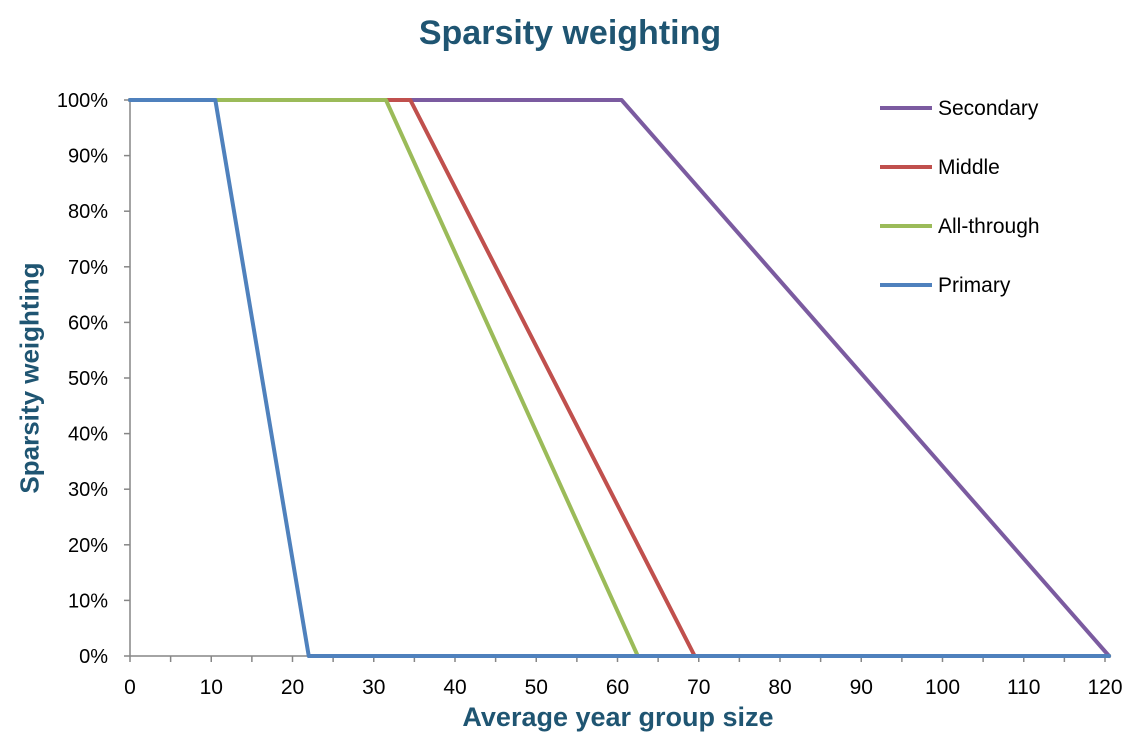  I want to click on x-tick-label: 30, so click(373, 687).